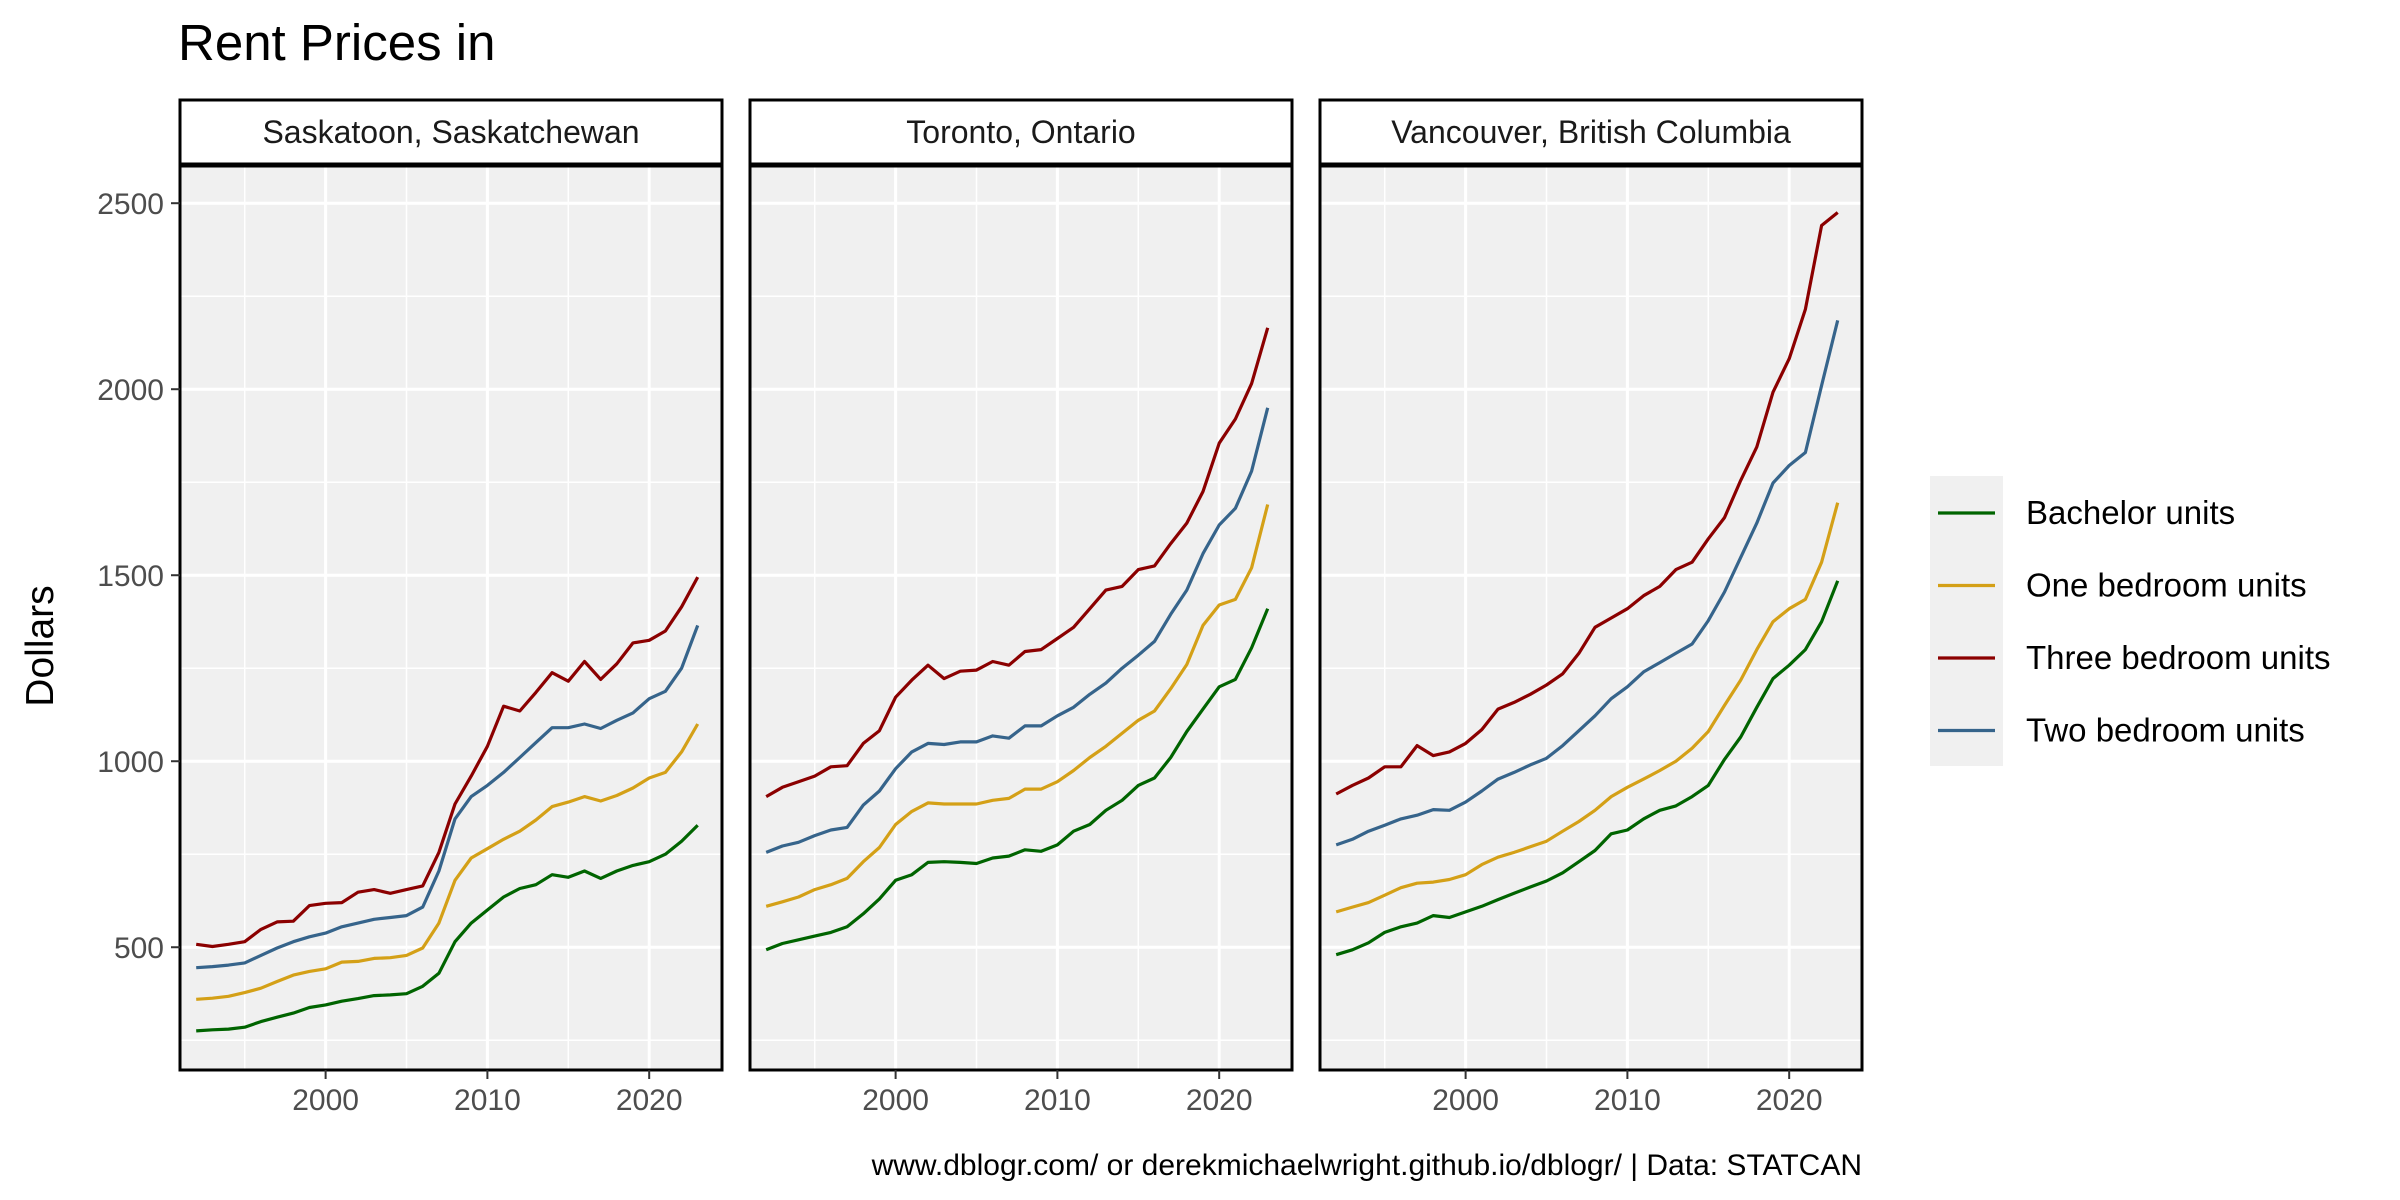 The image size is (2400, 1200). I want to click on legend-label-two-bedroom-units: Two bedroom units, so click(2165, 730).